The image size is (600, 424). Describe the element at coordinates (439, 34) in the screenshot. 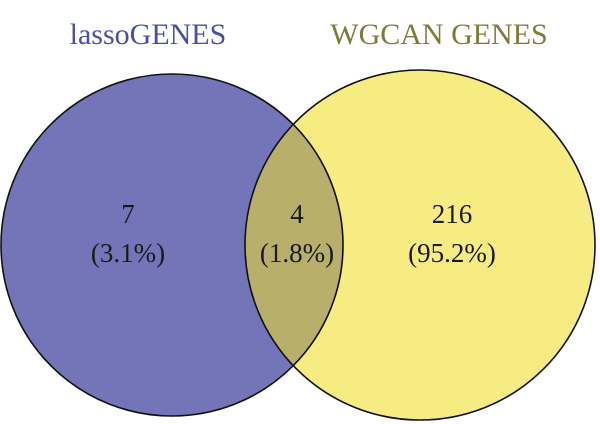

I see `set-label-wgcan-genes: WGCAN GENES` at that location.